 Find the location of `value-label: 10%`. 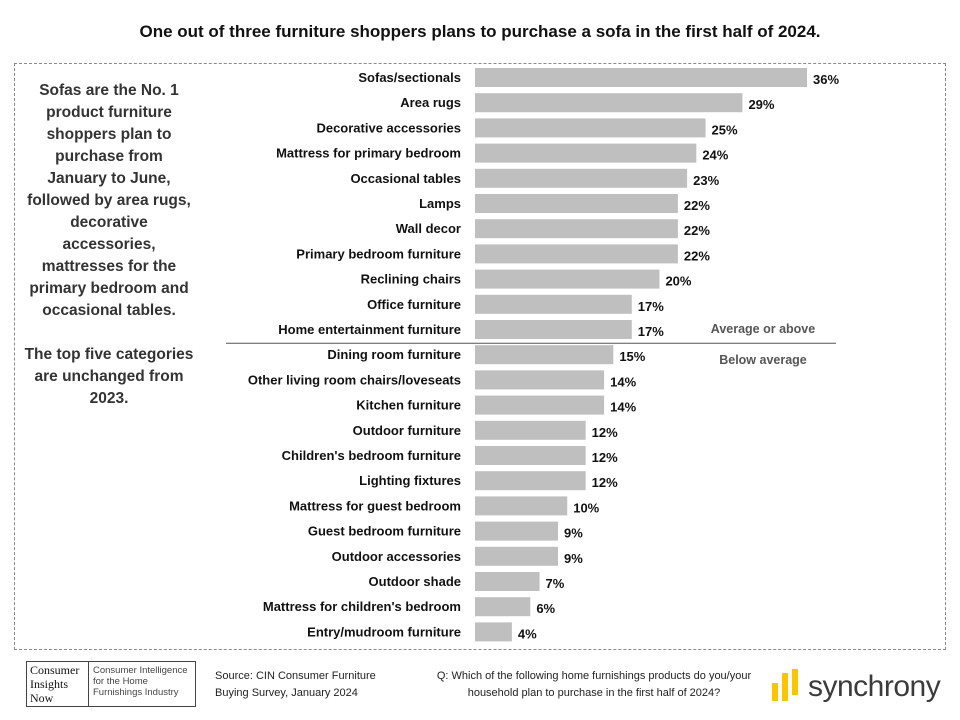

value-label: 10% is located at coordinates (586, 507).